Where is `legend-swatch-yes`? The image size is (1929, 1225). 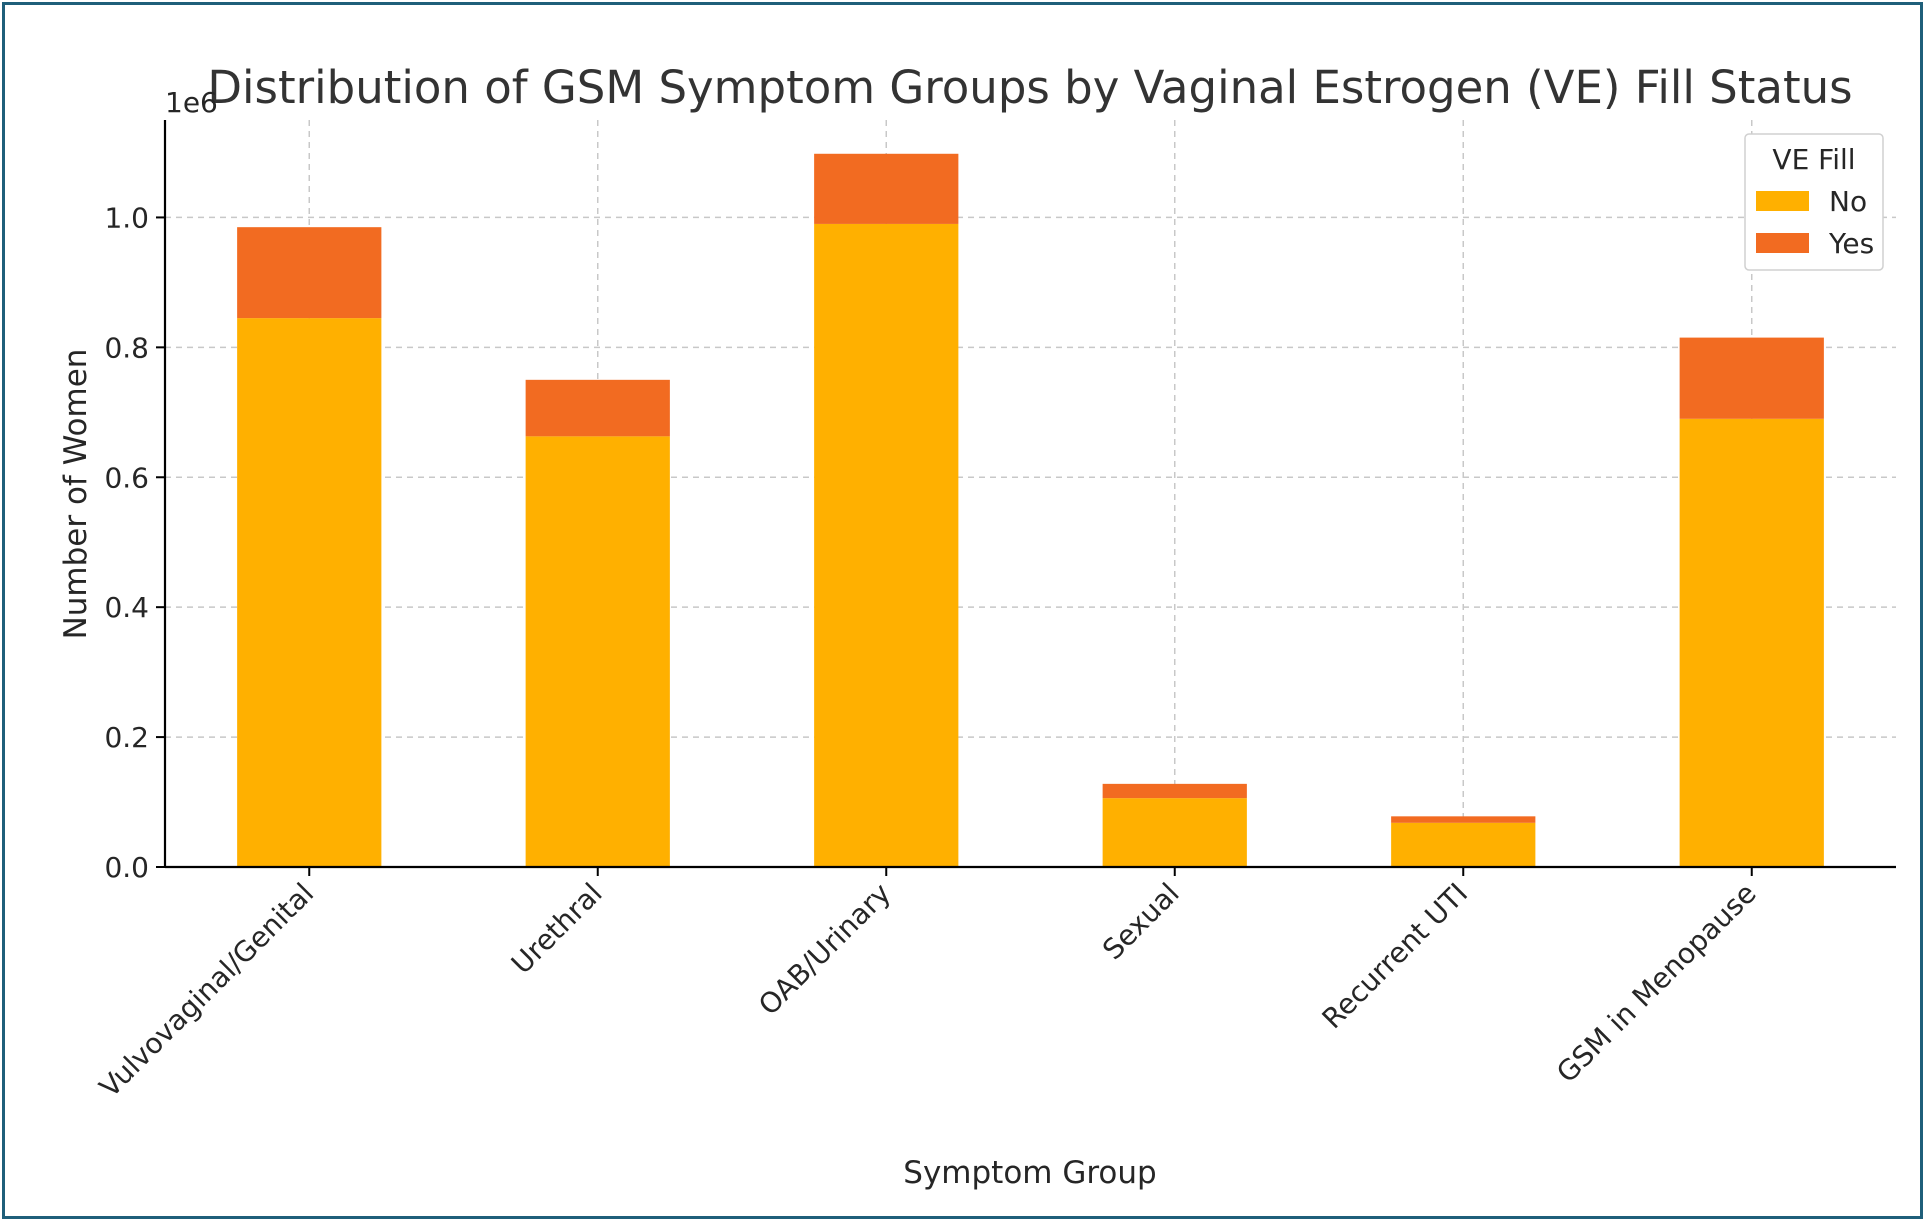
legend-swatch-yes is located at coordinates (1782, 243).